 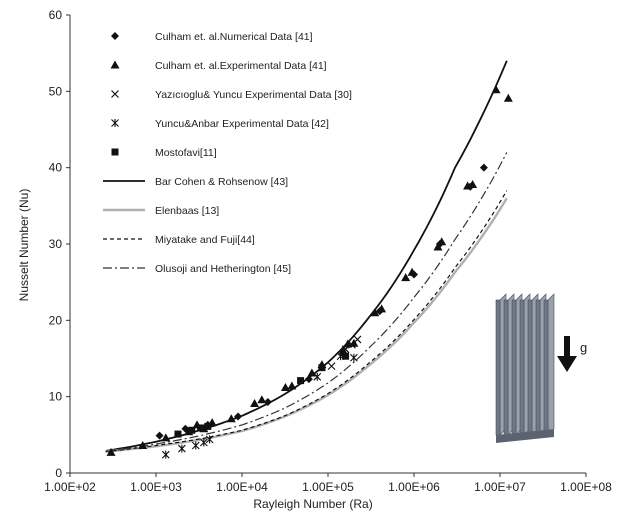 I want to click on x-tick-label: 1.00E+08, so click(x=586, y=487).